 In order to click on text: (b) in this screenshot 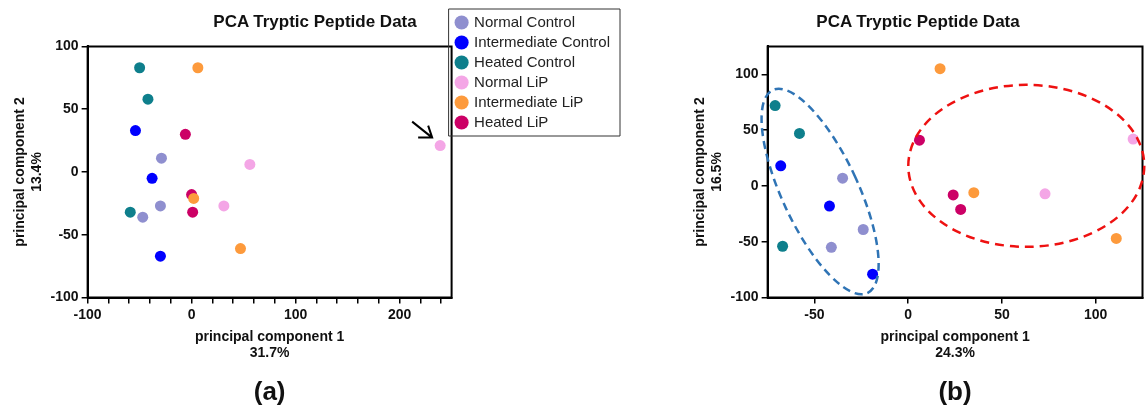, I will do `click(955, 391)`.